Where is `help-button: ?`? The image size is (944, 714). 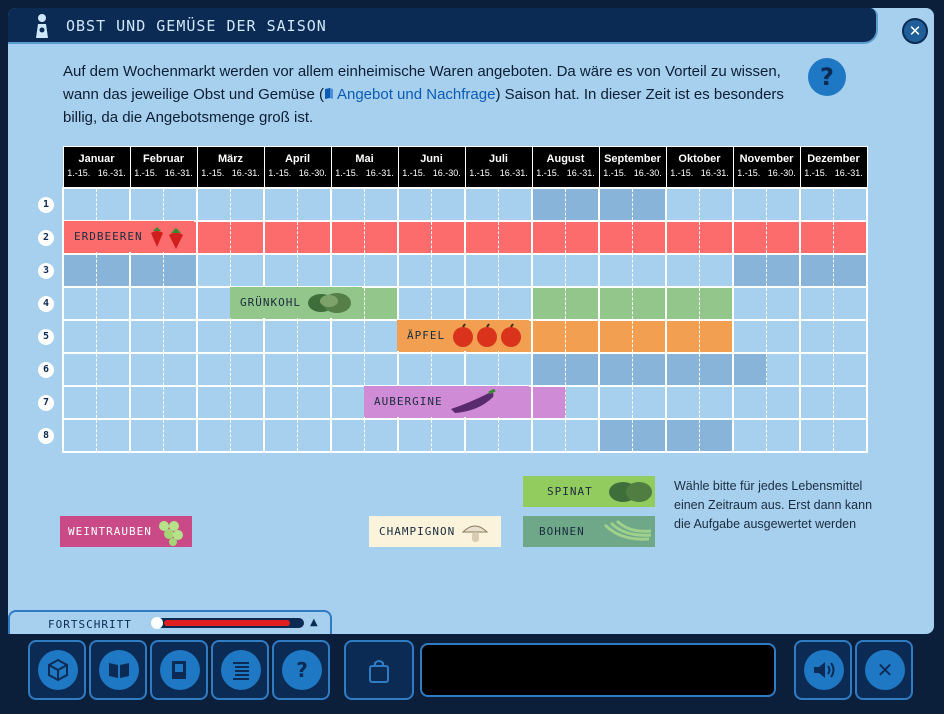 help-button: ? is located at coordinates (827, 77).